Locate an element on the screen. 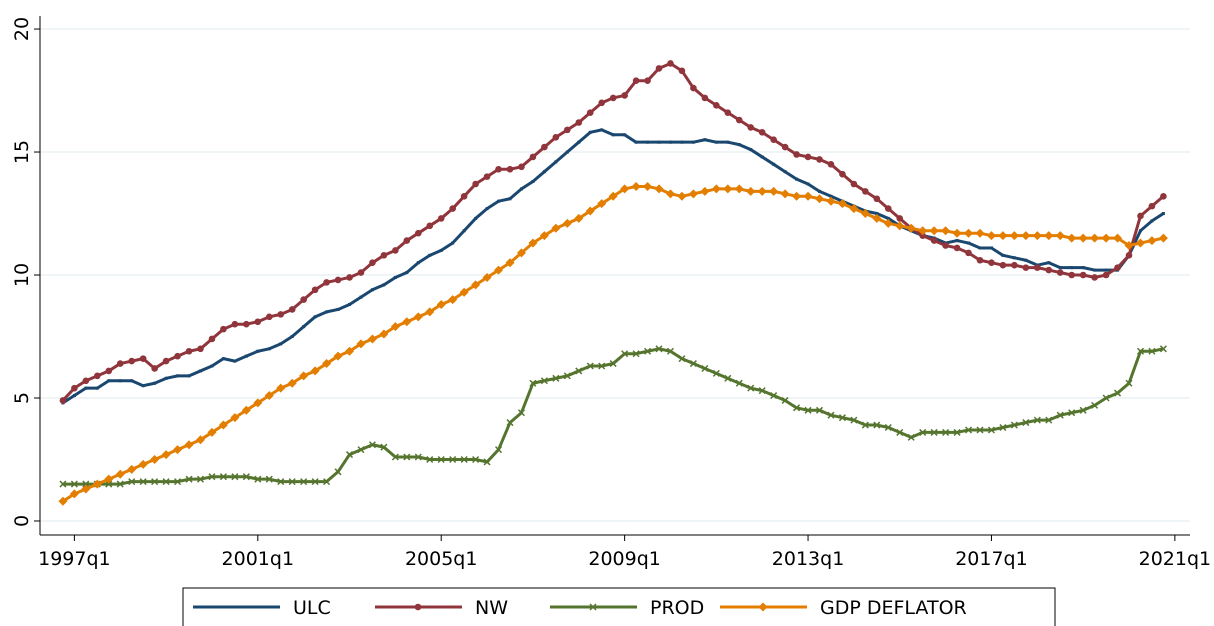  legend-label: GDP DEFLATOR is located at coordinates (893, 608).